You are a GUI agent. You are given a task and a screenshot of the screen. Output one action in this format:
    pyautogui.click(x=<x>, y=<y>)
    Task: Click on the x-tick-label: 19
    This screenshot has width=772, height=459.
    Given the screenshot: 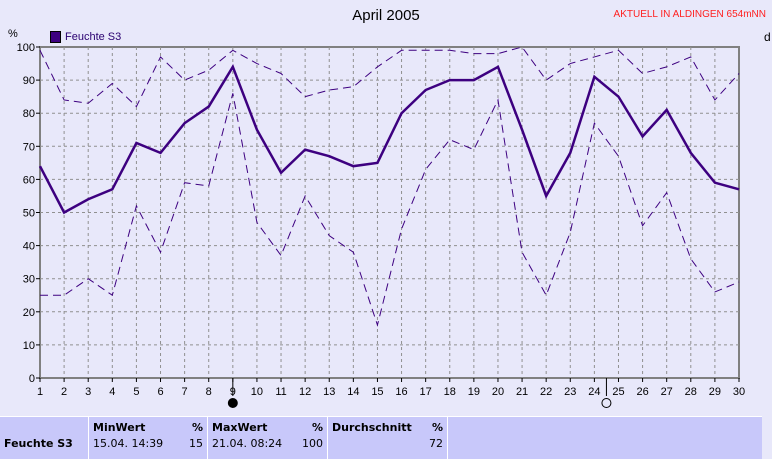 What is the action you would take?
    pyautogui.click(x=474, y=392)
    